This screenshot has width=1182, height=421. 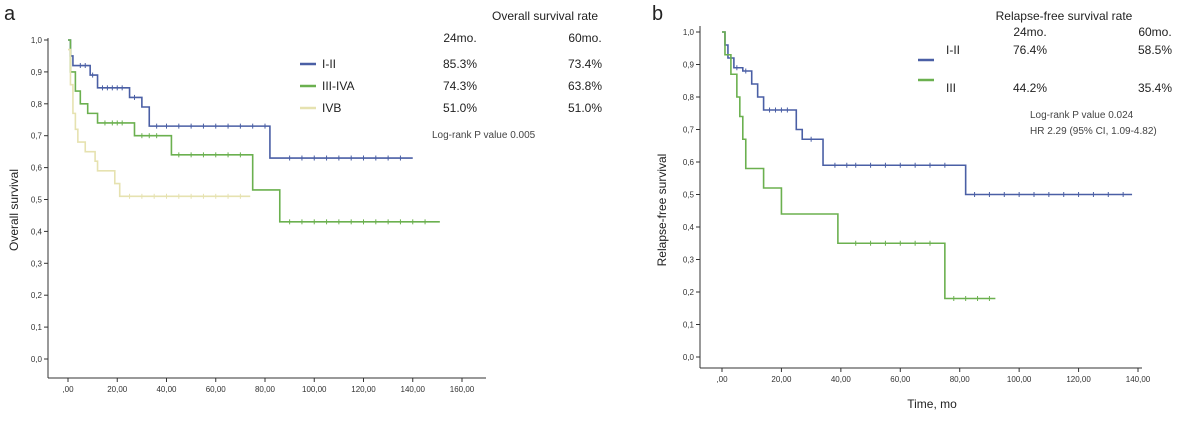 What do you see at coordinates (37, 136) in the screenshot?
I see `panel-a-y-tick-label: 0,7` at bounding box center [37, 136].